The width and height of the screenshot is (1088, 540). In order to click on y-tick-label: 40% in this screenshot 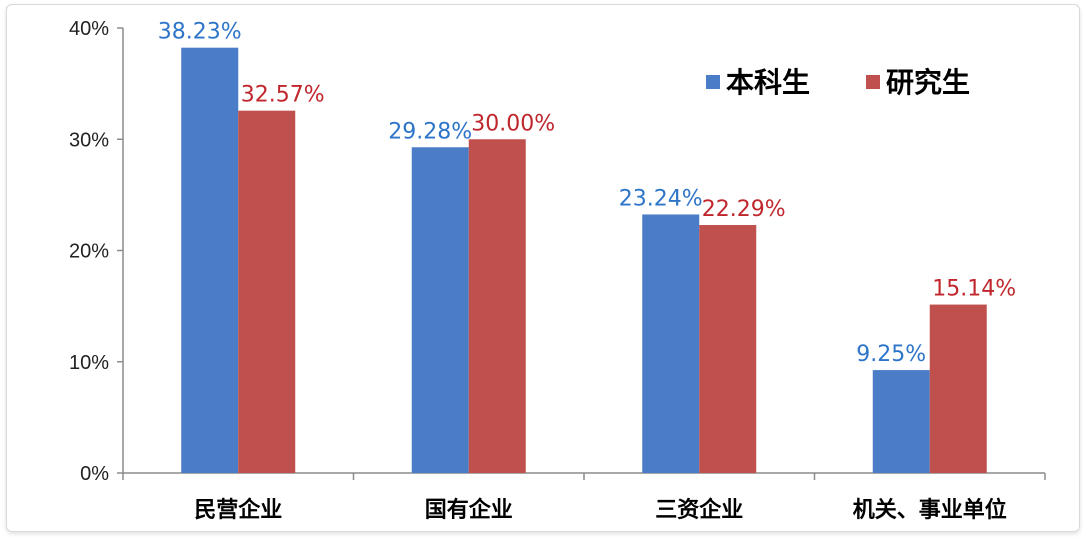, I will do `click(89, 29)`.